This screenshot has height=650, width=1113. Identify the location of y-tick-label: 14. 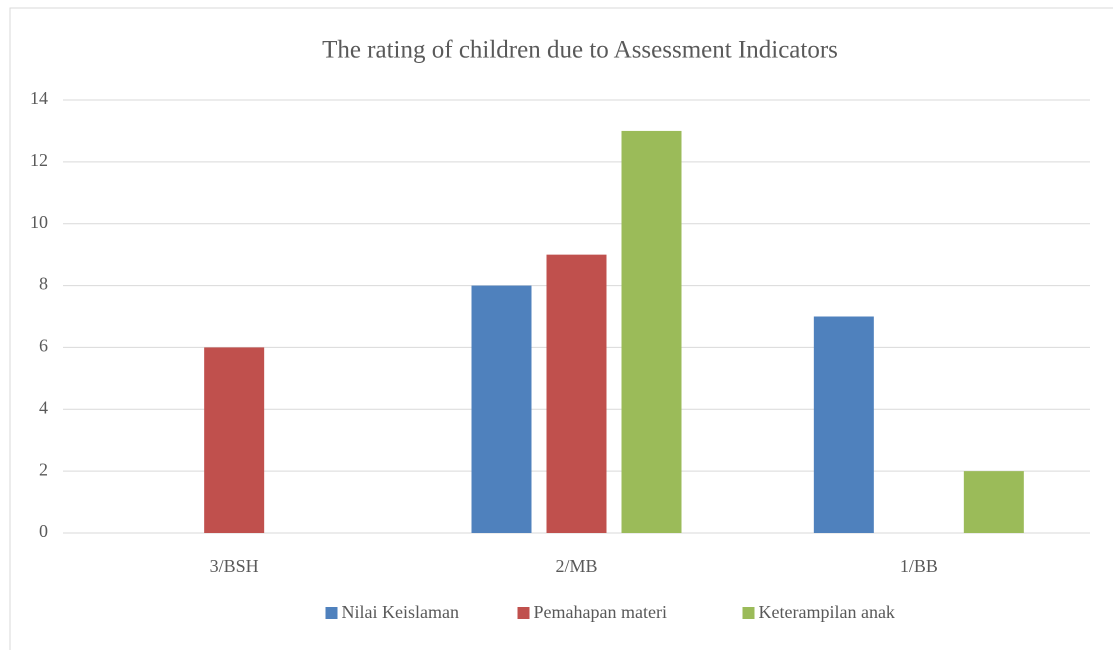
(39, 98).